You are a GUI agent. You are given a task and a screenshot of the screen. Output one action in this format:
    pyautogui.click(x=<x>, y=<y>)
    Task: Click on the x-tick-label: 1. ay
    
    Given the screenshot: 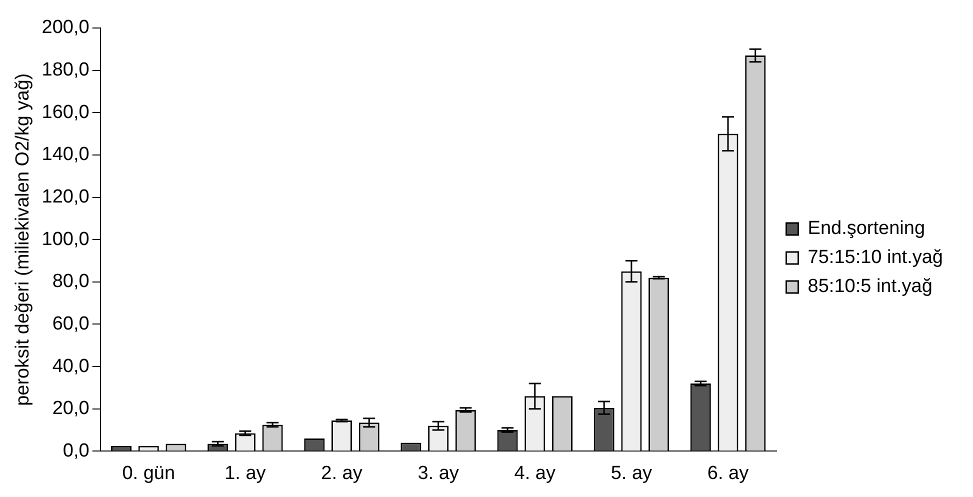 What is the action you would take?
    pyautogui.click(x=245, y=473)
    